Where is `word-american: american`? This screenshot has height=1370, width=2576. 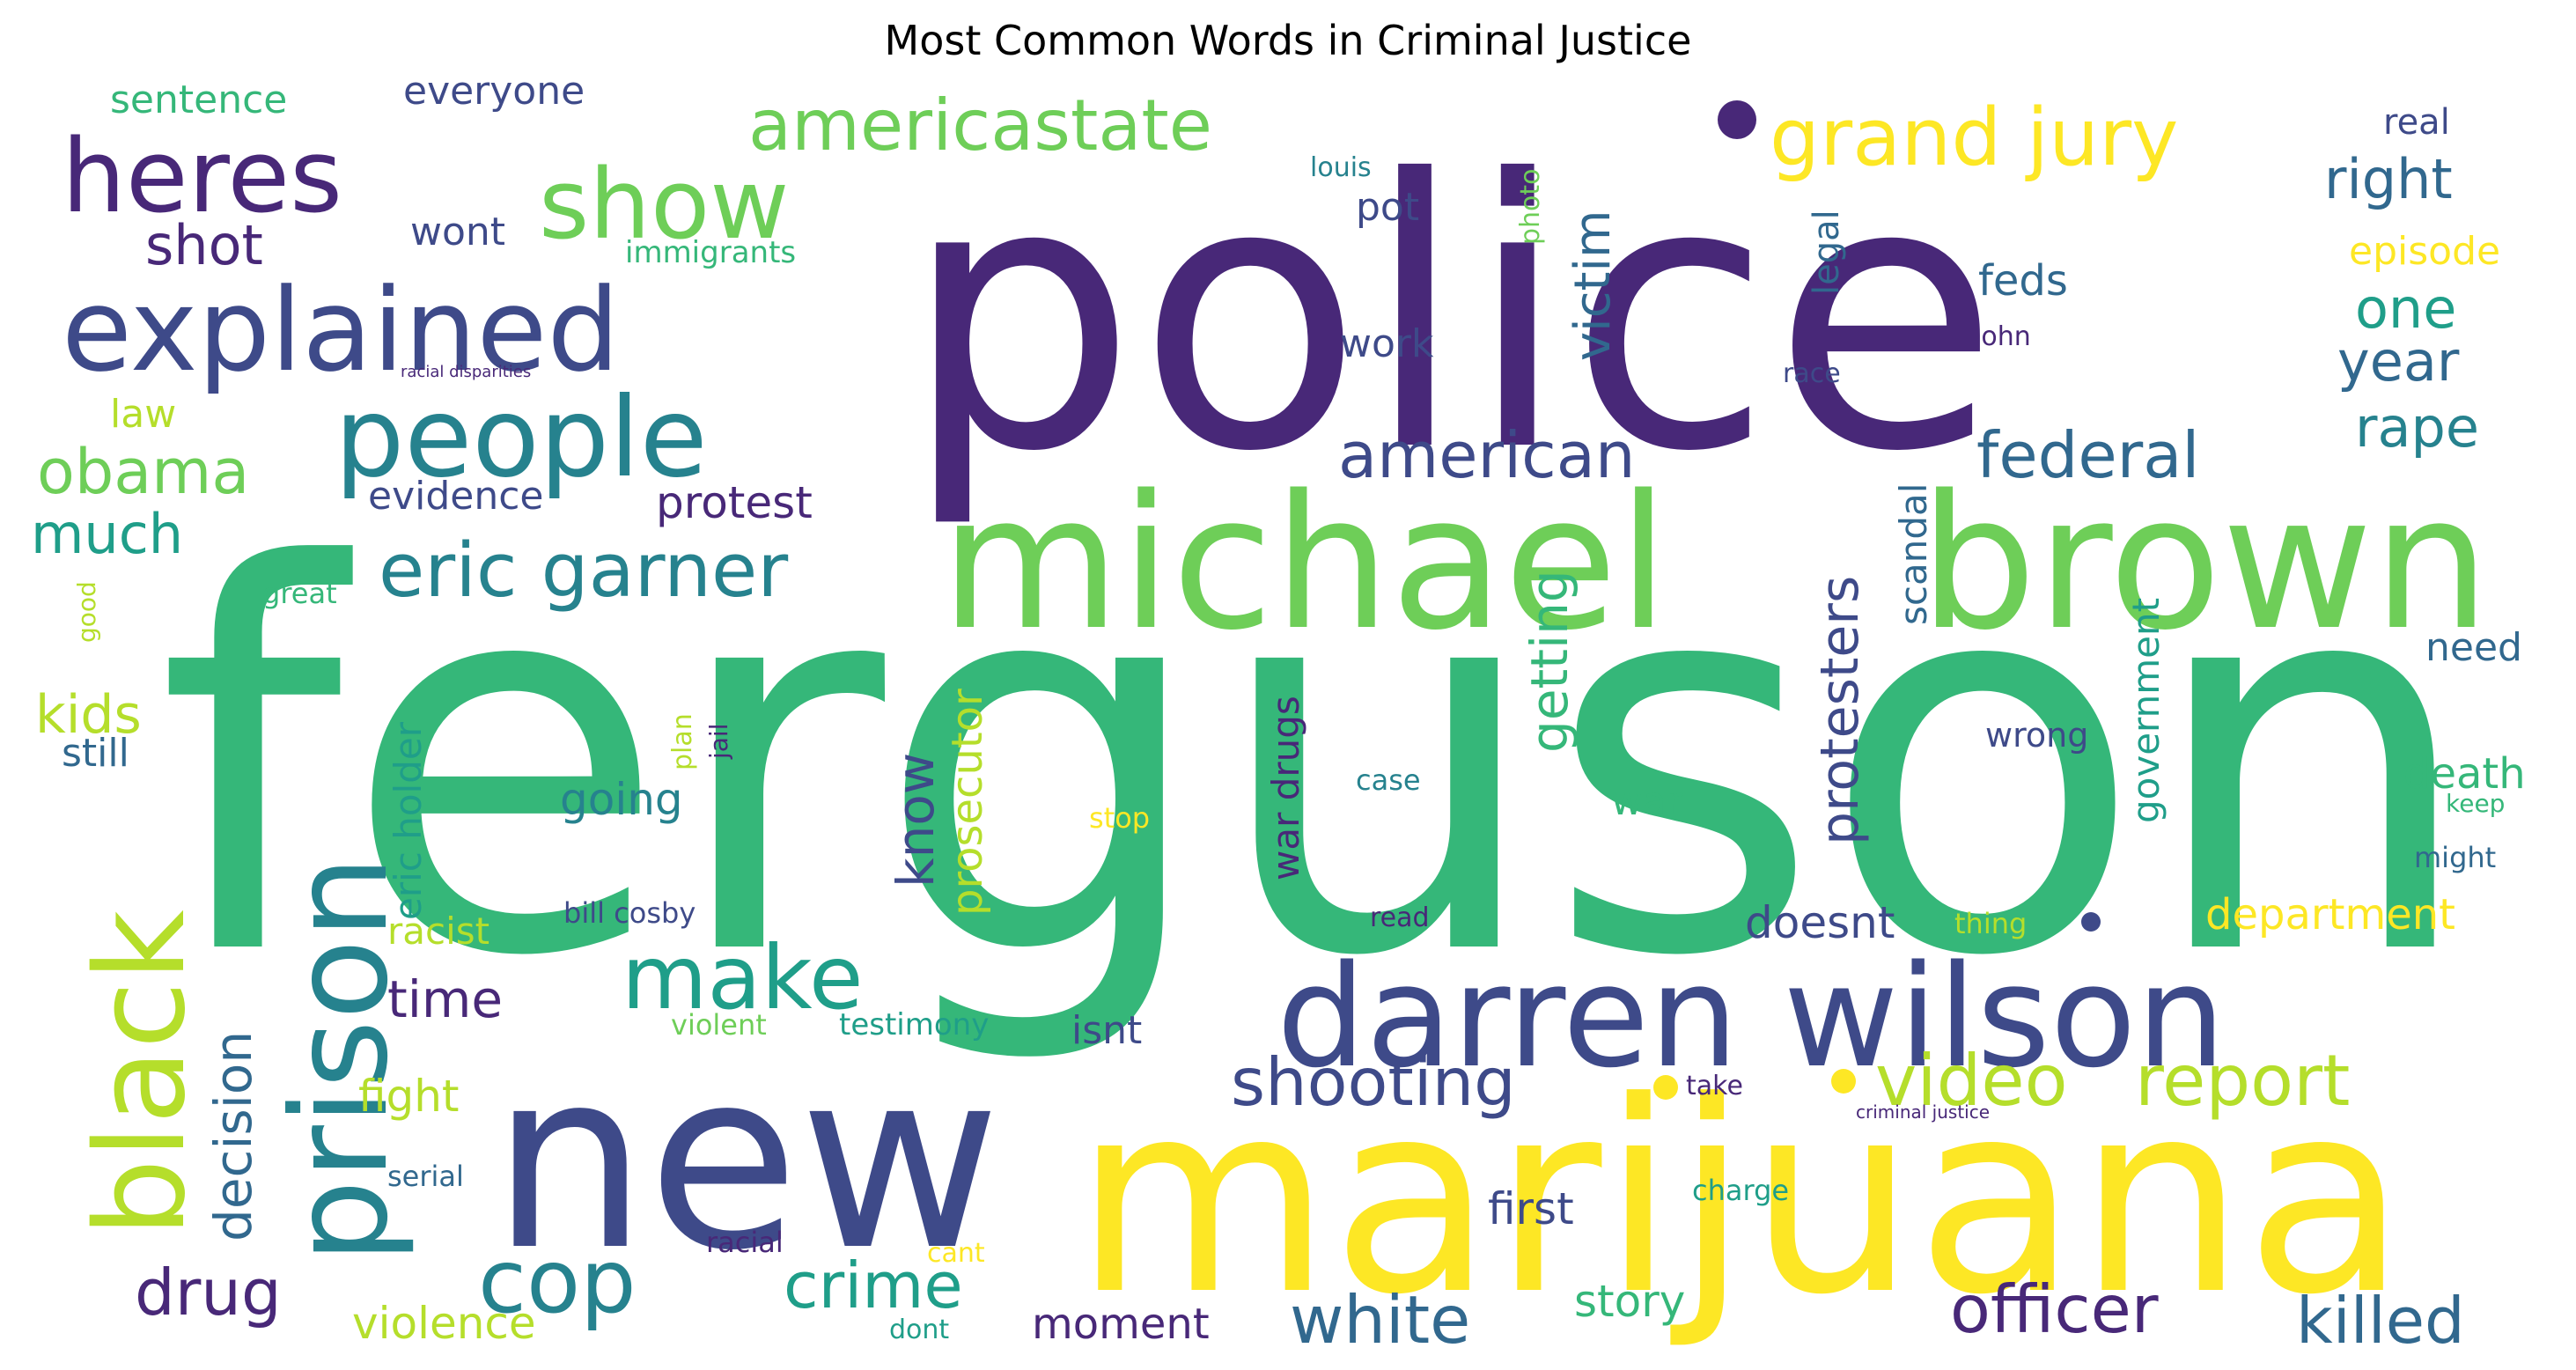
word-american: american is located at coordinates (1487, 455).